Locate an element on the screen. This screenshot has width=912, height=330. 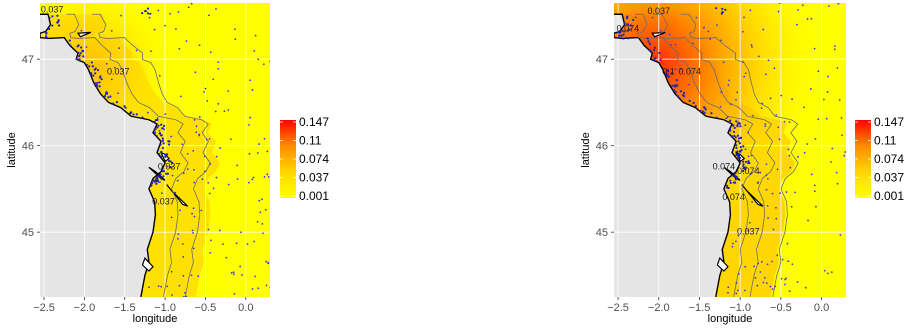
x-tick-label: −1.0 is located at coordinates (165, 308).